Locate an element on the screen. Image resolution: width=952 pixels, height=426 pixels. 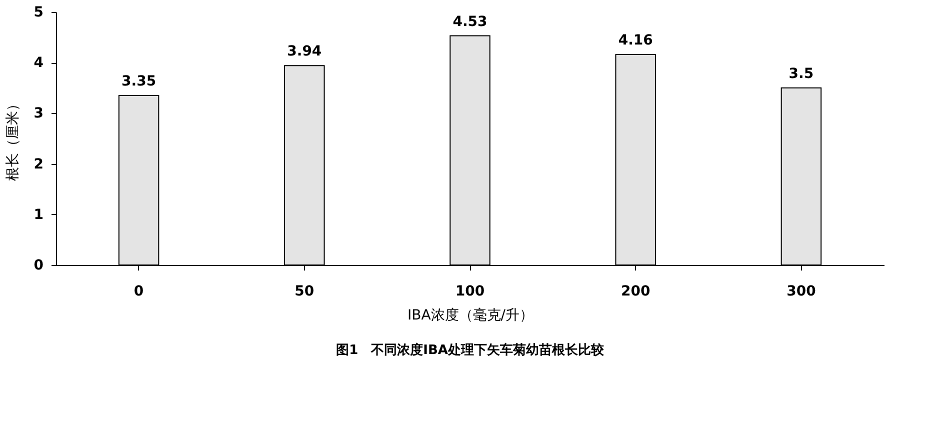
data-label: 4.53 is located at coordinates (470, 22).